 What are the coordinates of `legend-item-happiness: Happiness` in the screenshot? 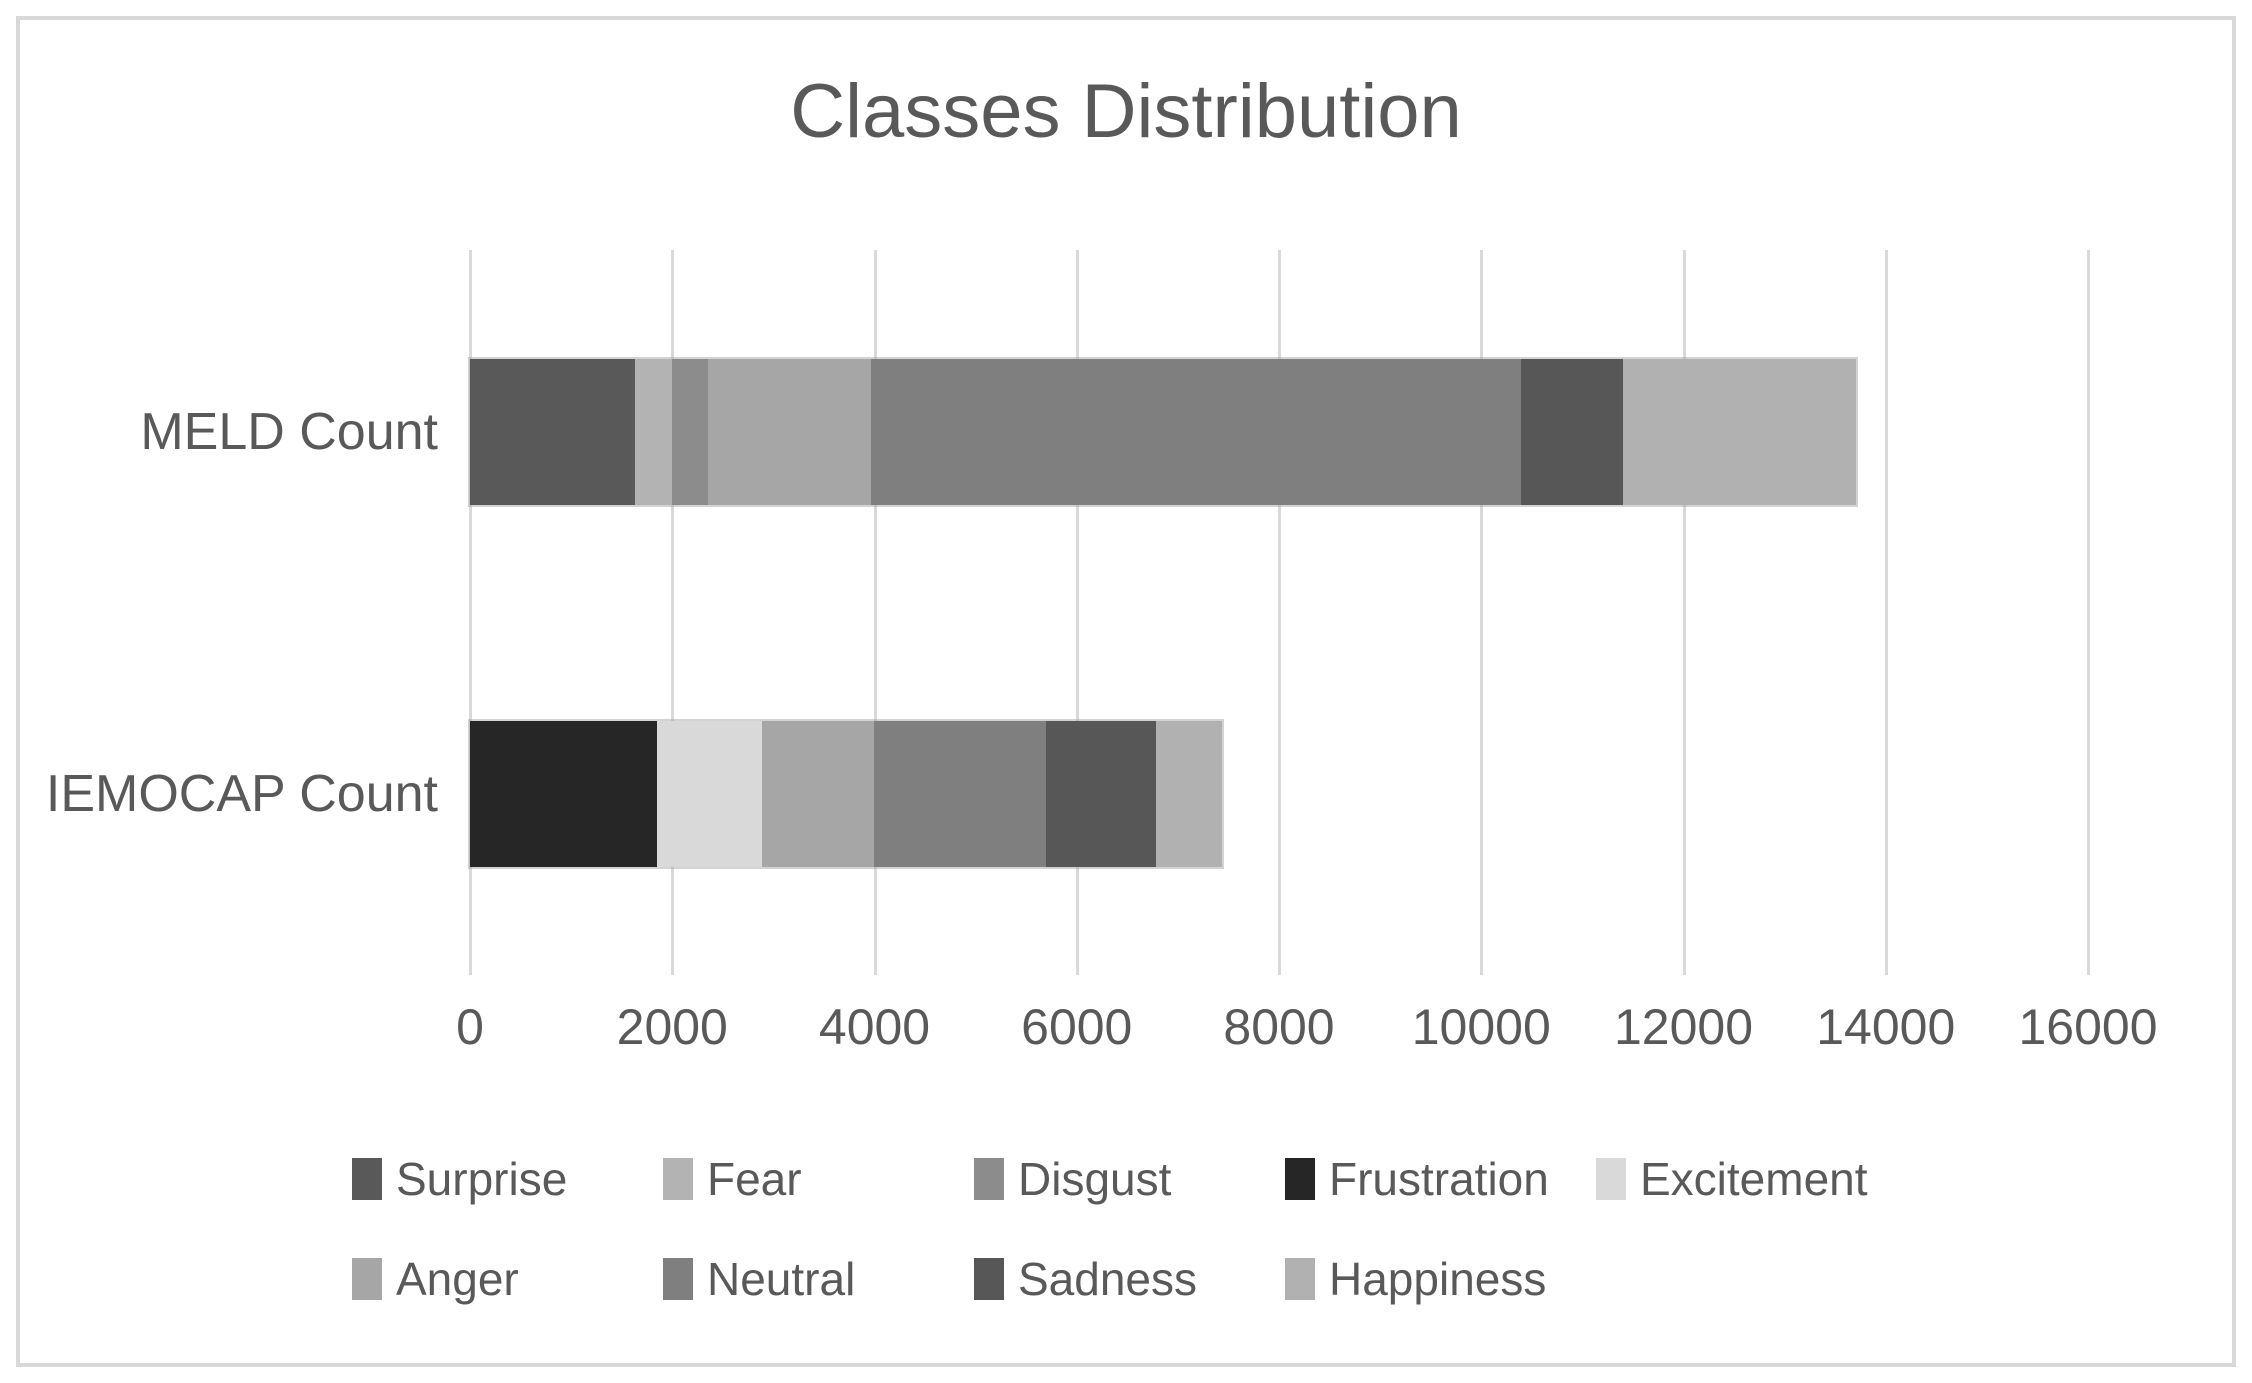 It's located at (1440, 1279).